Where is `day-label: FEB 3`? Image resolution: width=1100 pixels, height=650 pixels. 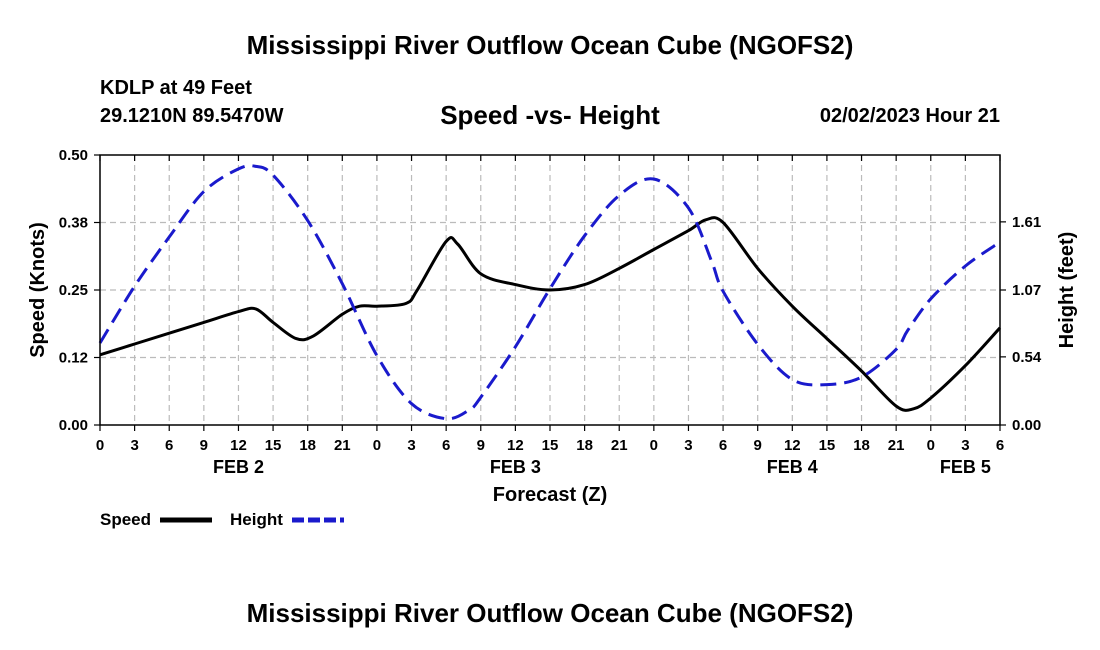 day-label: FEB 3 is located at coordinates (515, 467).